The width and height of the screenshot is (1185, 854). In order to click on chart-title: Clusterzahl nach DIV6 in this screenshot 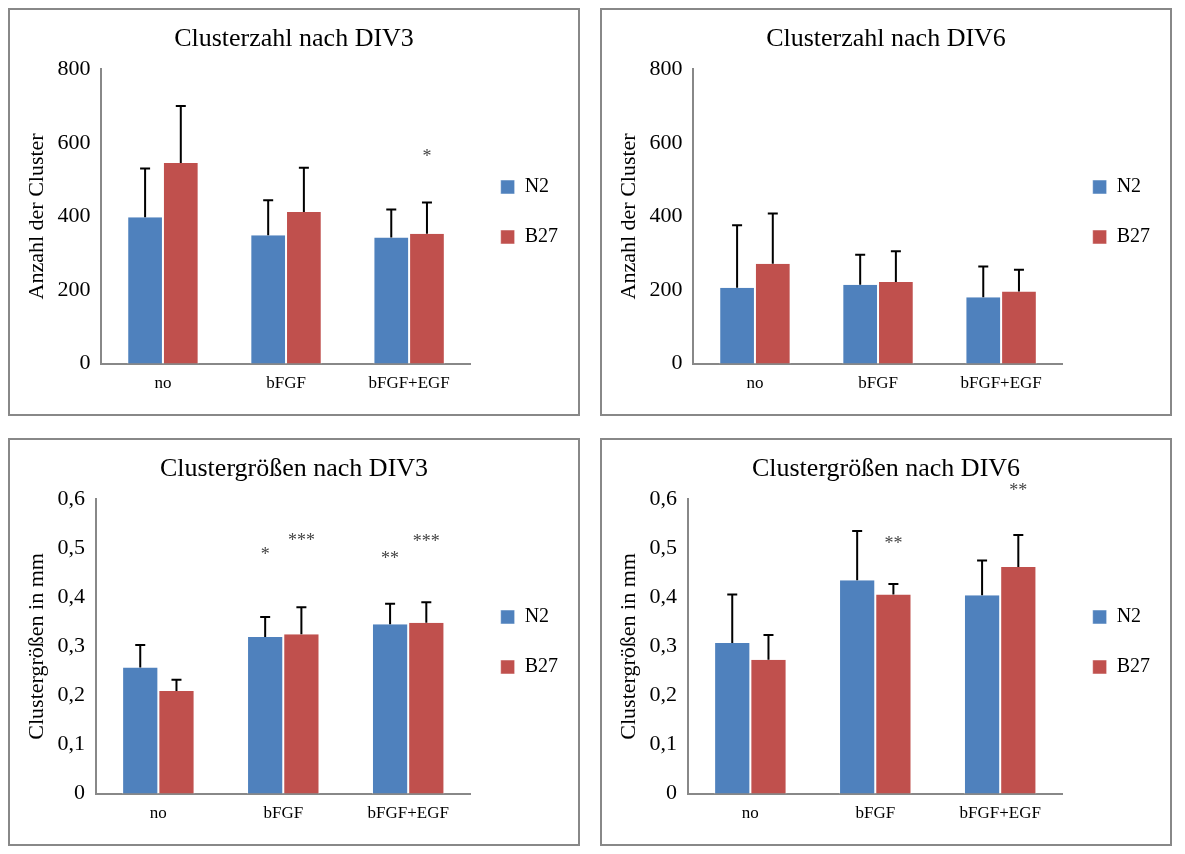, I will do `click(886, 38)`.